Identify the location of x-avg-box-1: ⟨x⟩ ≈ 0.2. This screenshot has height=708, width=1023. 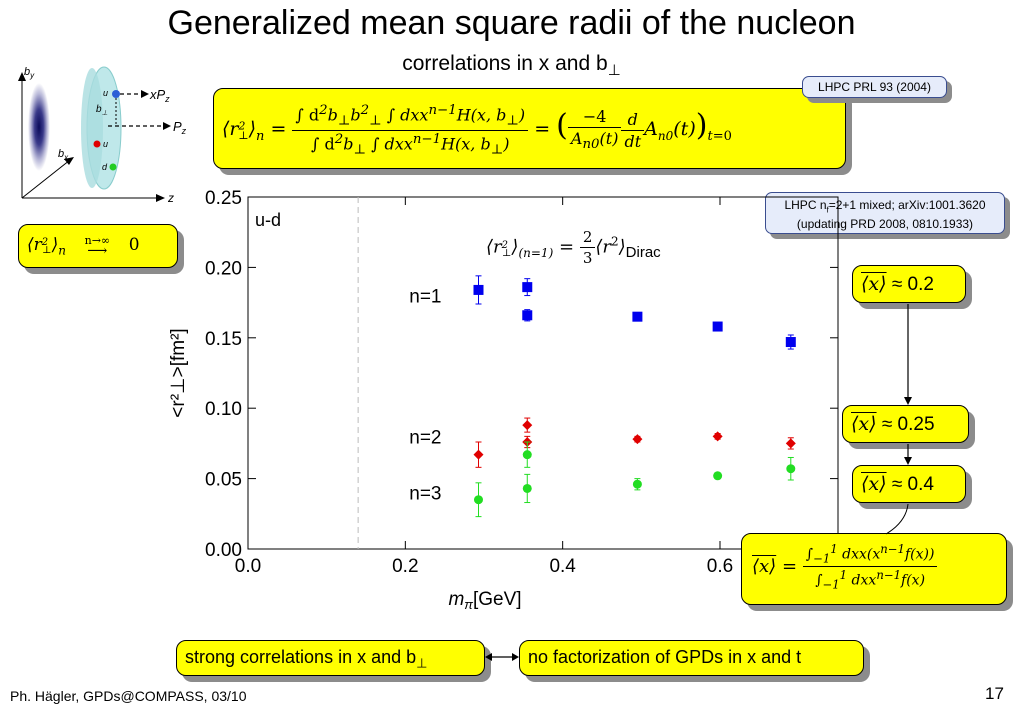
(909, 284).